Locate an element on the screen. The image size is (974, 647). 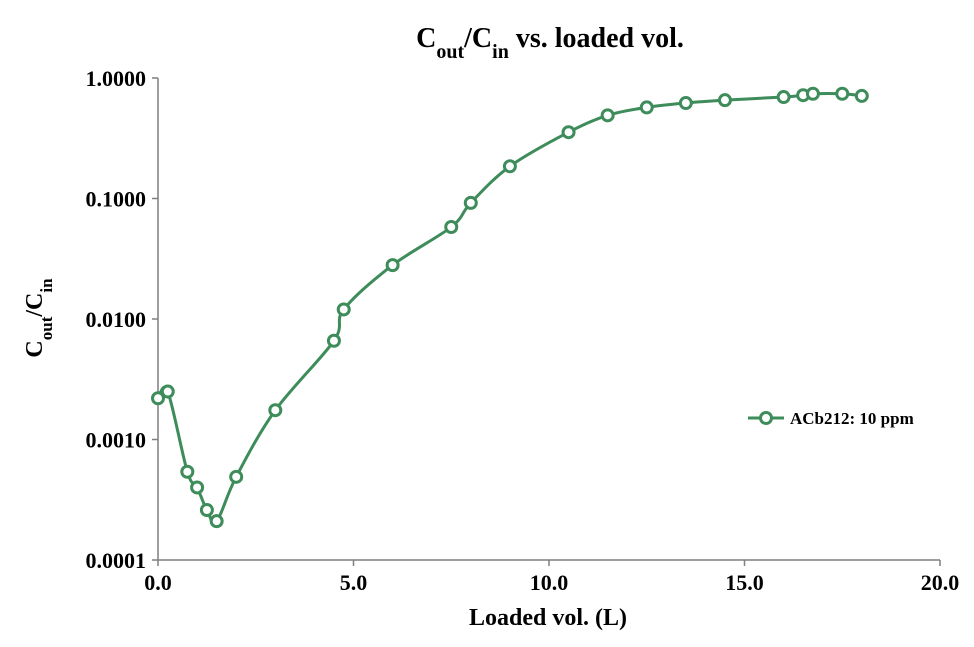
chart-title: Cout/Cin vs. loaded vol. is located at coordinates (550, 43).